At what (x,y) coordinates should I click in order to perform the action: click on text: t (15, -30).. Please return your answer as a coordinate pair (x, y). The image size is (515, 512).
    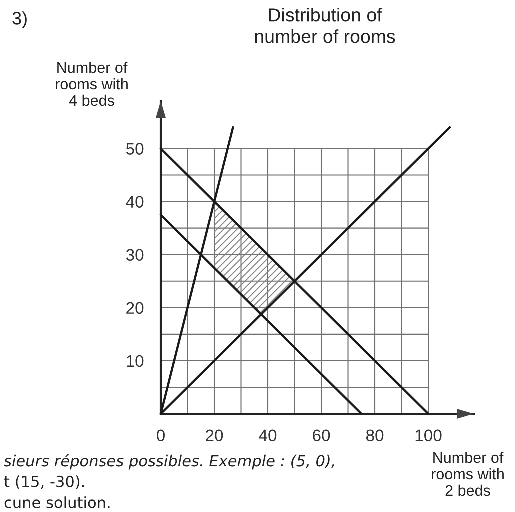
    Looking at the image, I should click on (44, 483).